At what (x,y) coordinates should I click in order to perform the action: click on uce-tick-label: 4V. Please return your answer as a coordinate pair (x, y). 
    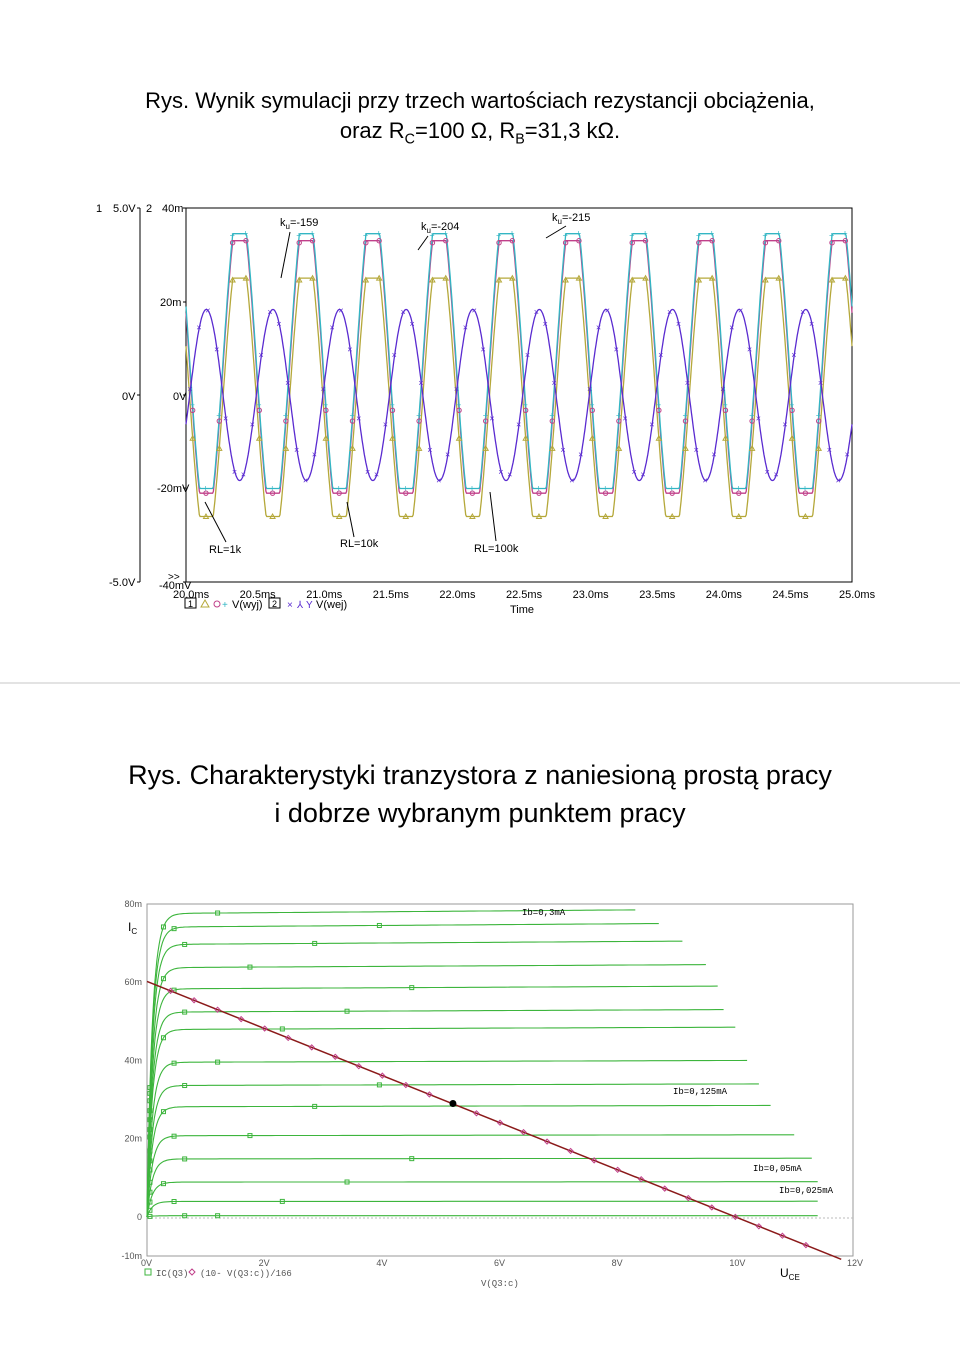
    Looking at the image, I should click on (381, 1263).